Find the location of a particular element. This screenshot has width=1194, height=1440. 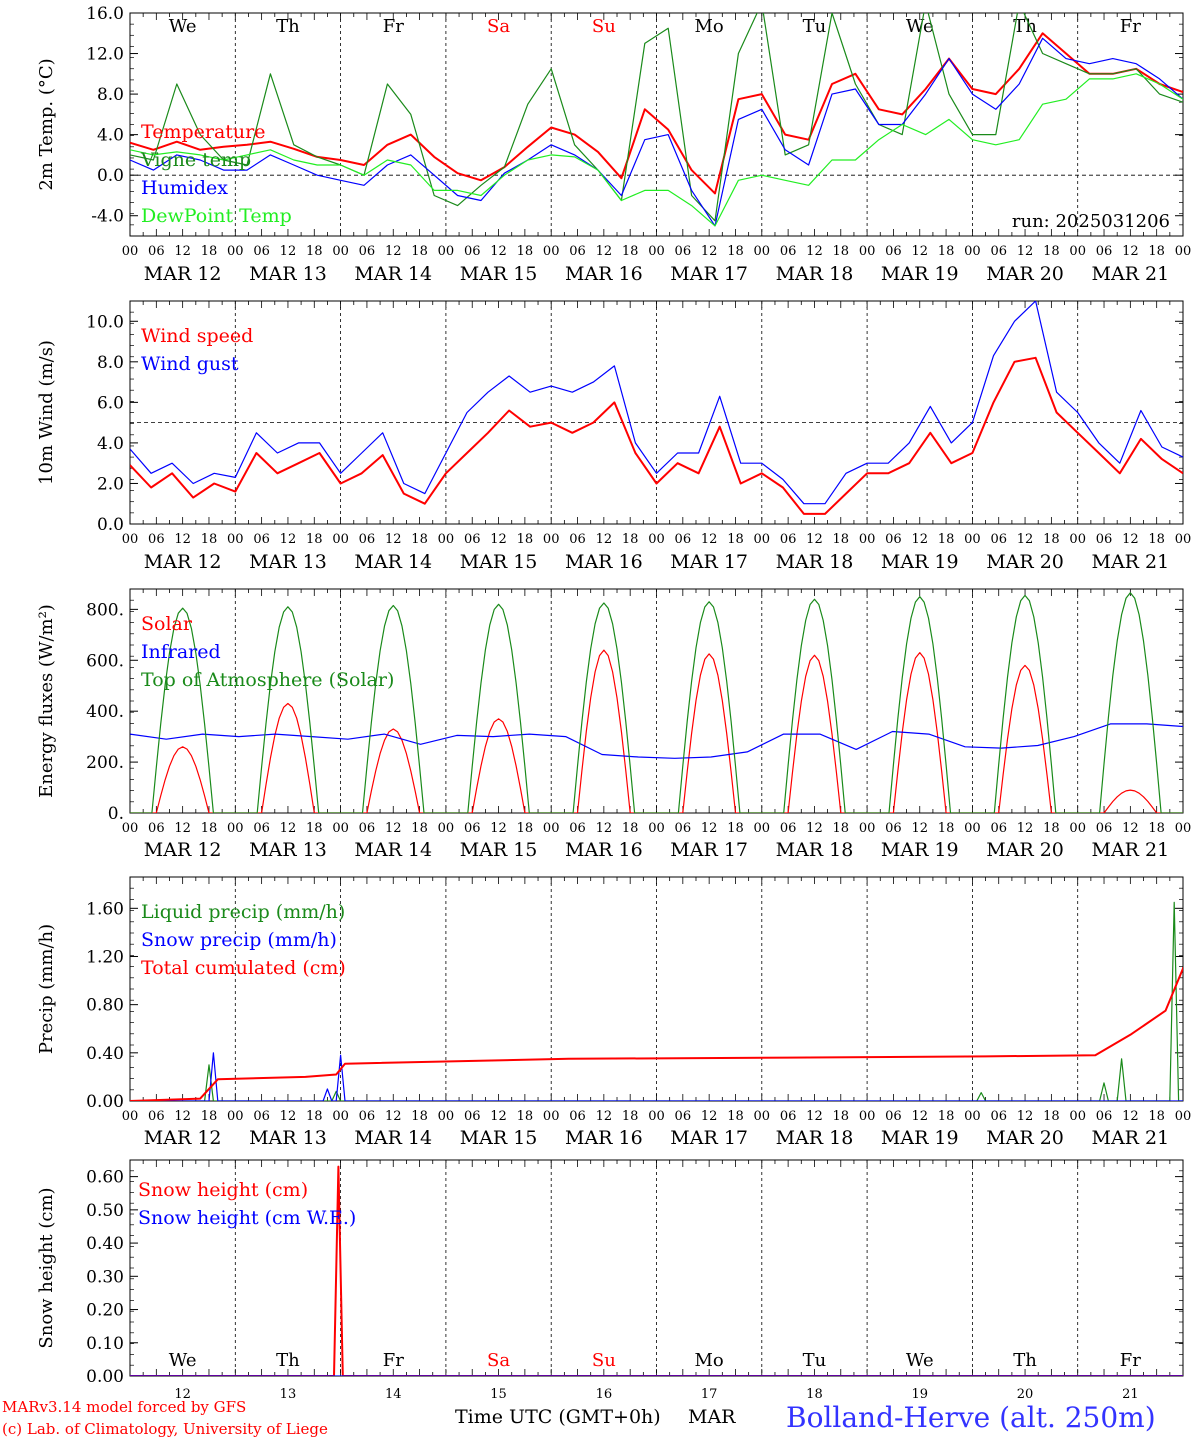

day-number-label: 15 is located at coordinates (498, 1394).